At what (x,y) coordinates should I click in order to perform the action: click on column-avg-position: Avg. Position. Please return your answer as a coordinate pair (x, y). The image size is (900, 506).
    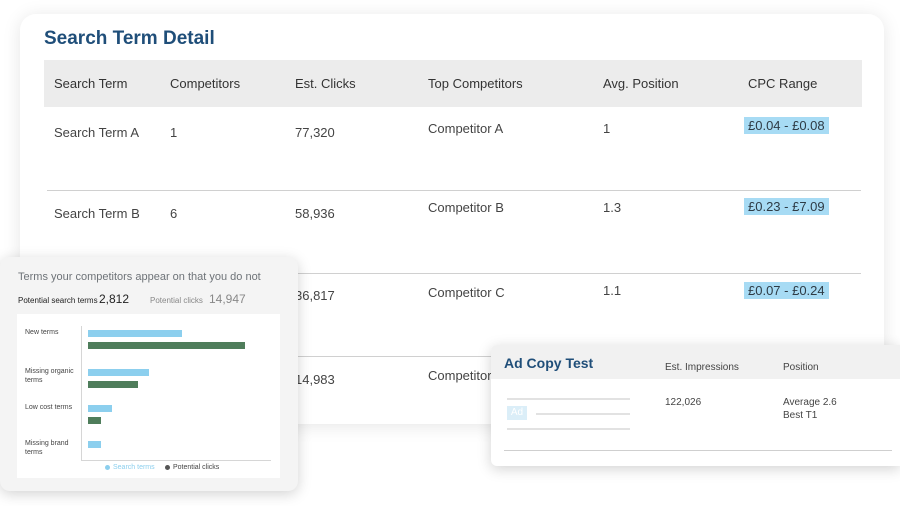
    Looking at the image, I should click on (641, 83).